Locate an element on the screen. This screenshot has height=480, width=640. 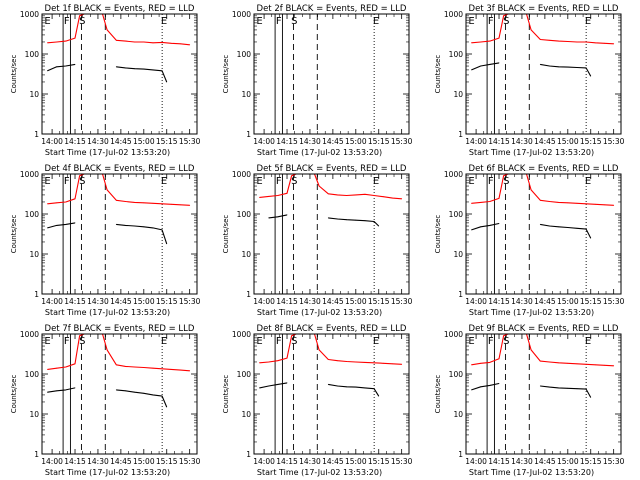
event-annotation: S is located at coordinates (82, 181).